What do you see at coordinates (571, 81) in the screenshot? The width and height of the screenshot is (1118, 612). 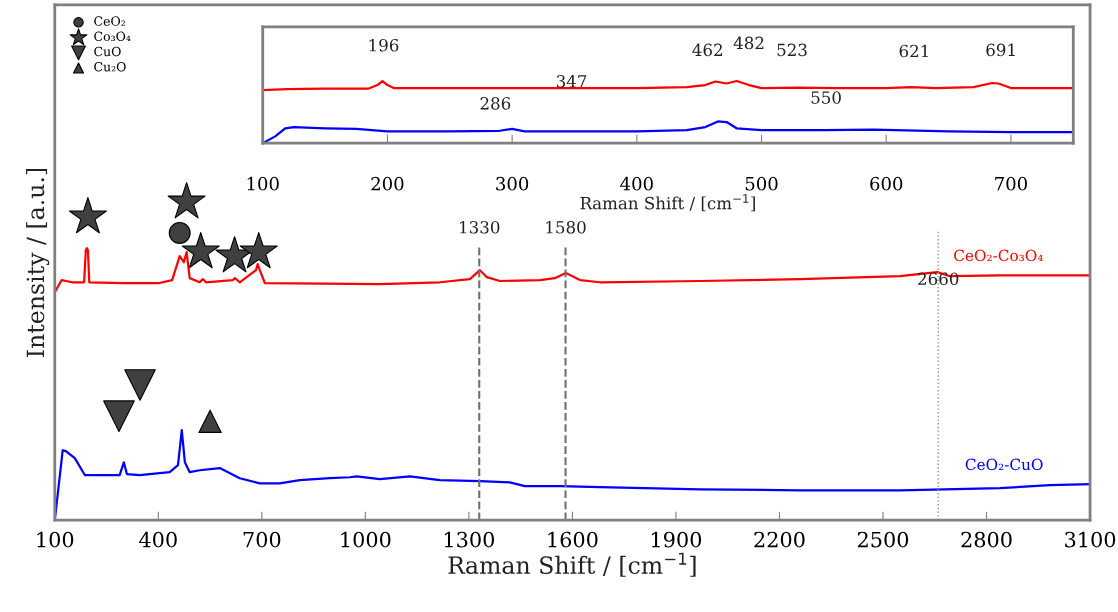 I see `annotation: 347` at bounding box center [571, 81].